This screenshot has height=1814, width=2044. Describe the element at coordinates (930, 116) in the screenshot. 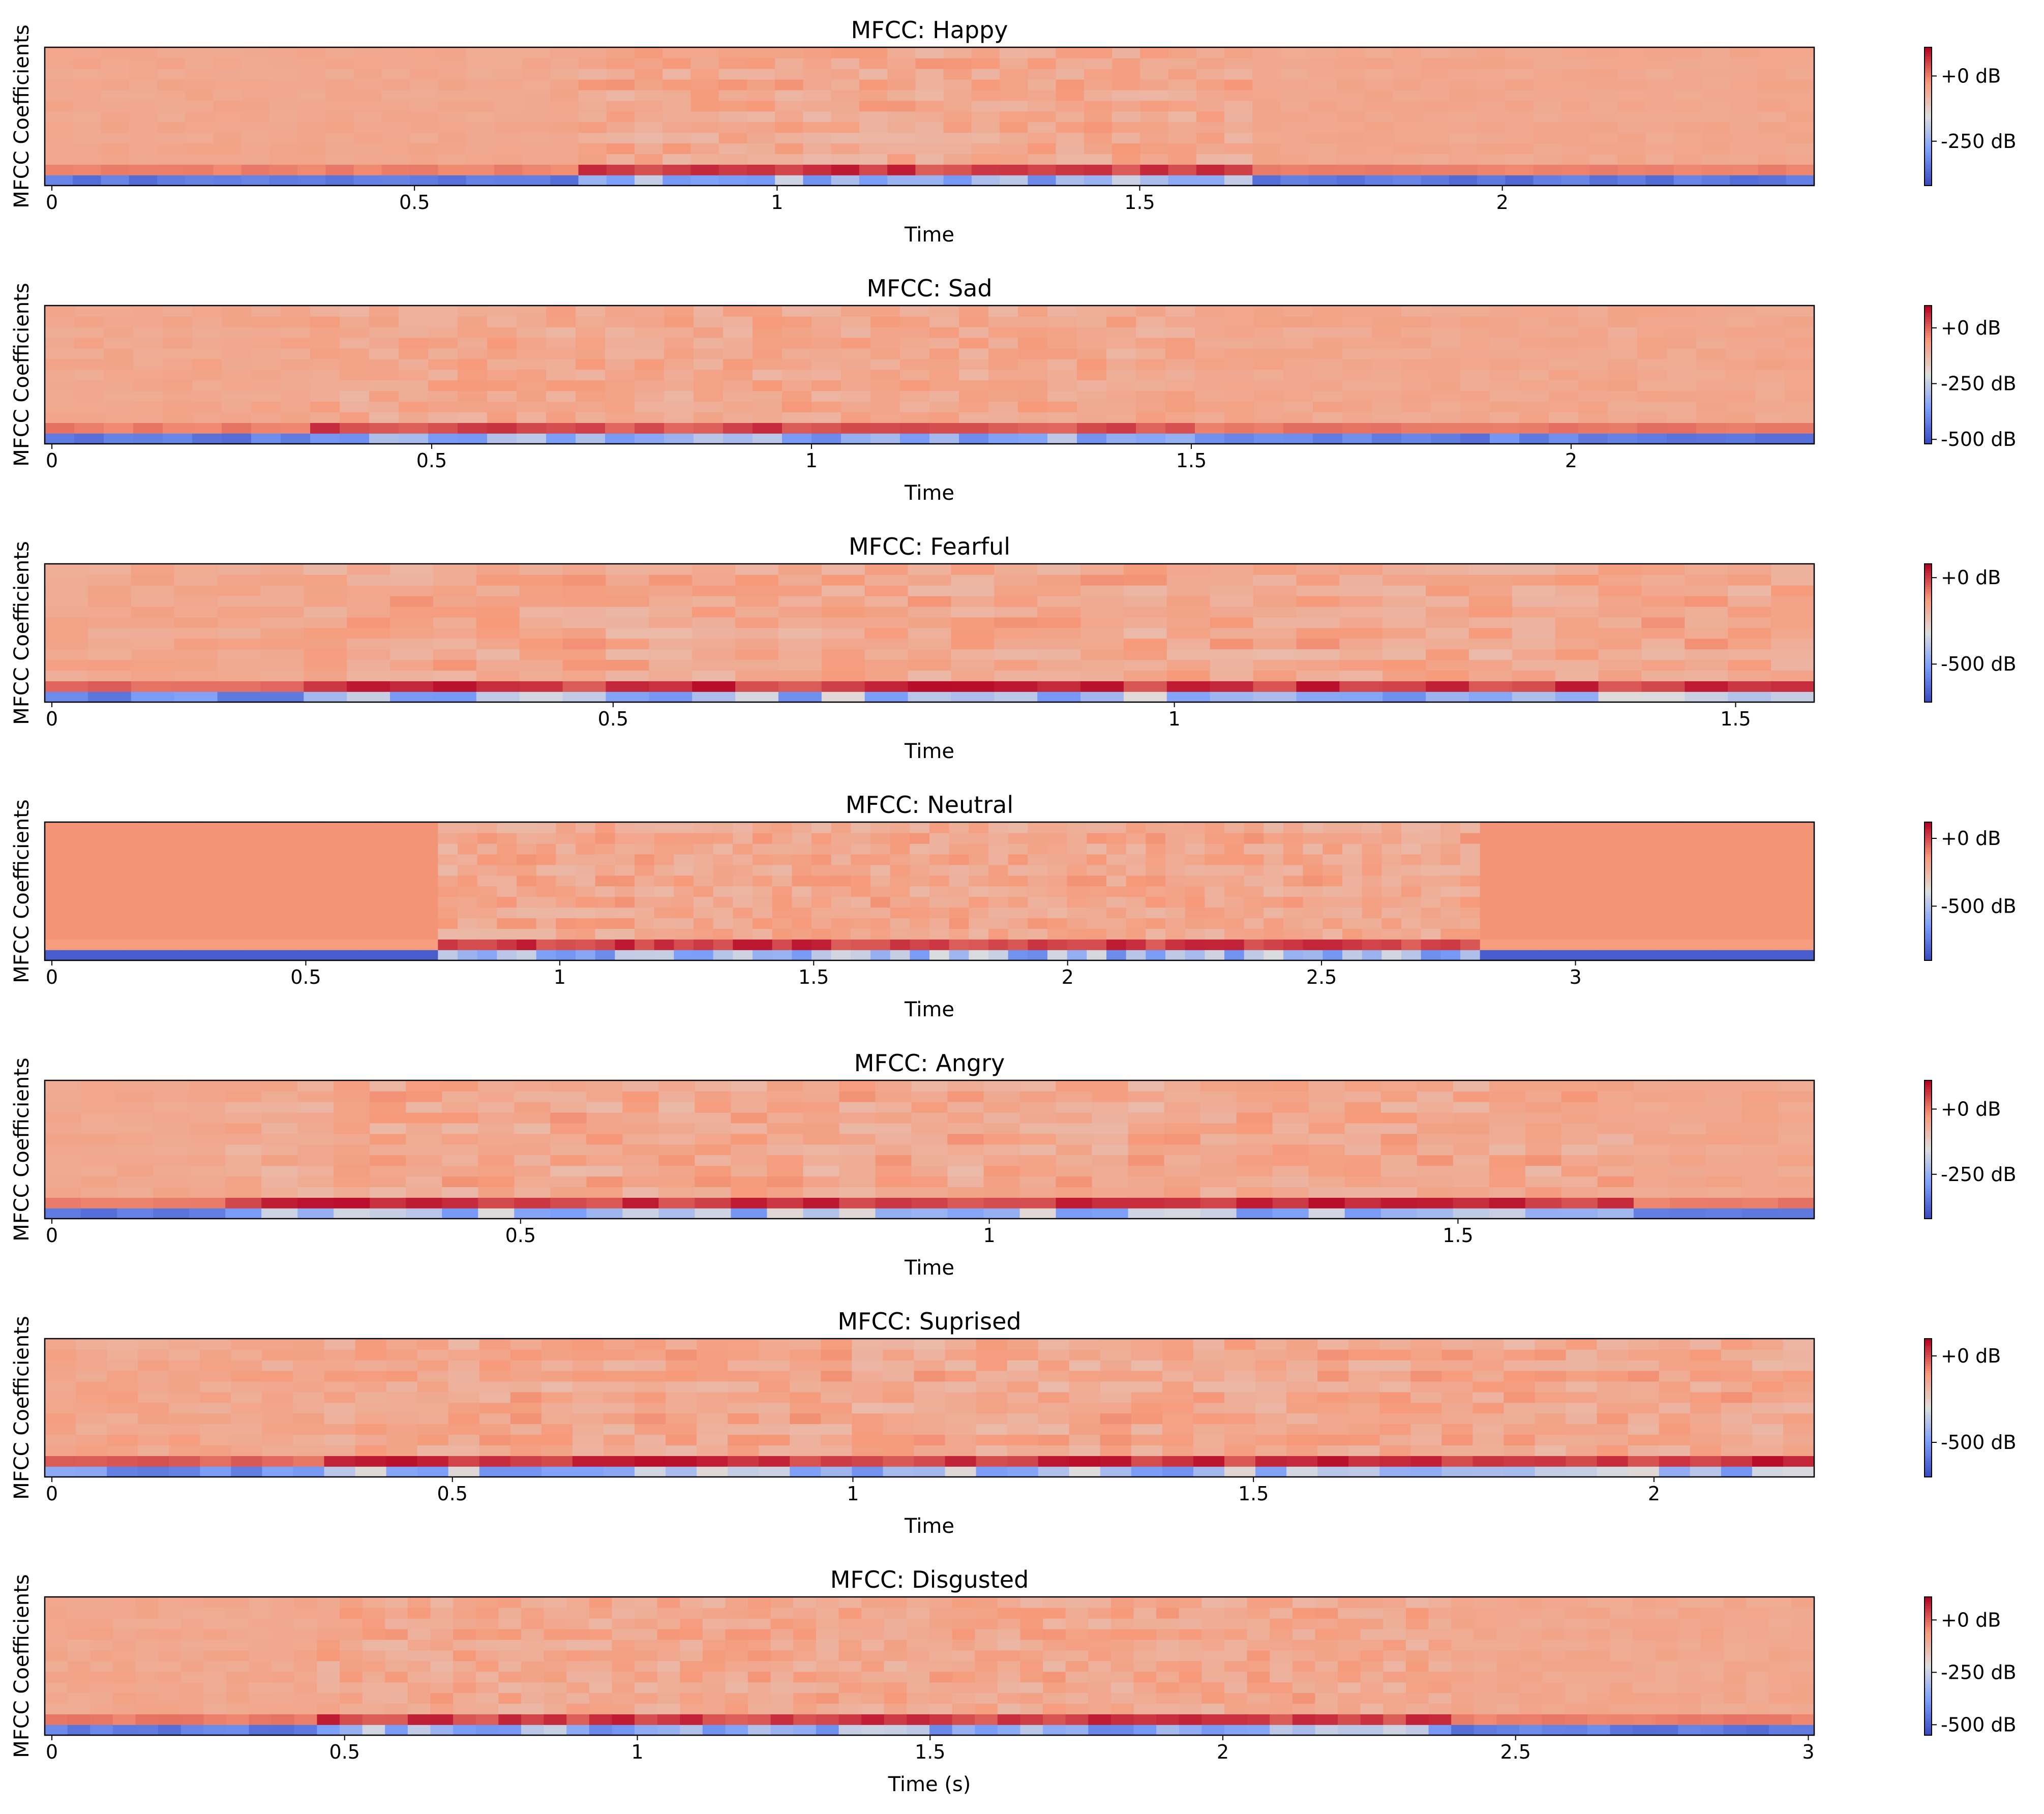

I see `mfcc-heatmap` at that location.